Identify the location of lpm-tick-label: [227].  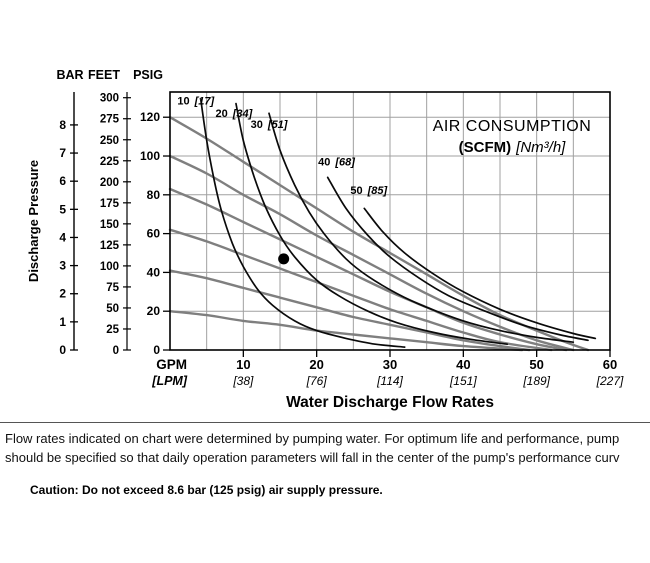
(610, 381).